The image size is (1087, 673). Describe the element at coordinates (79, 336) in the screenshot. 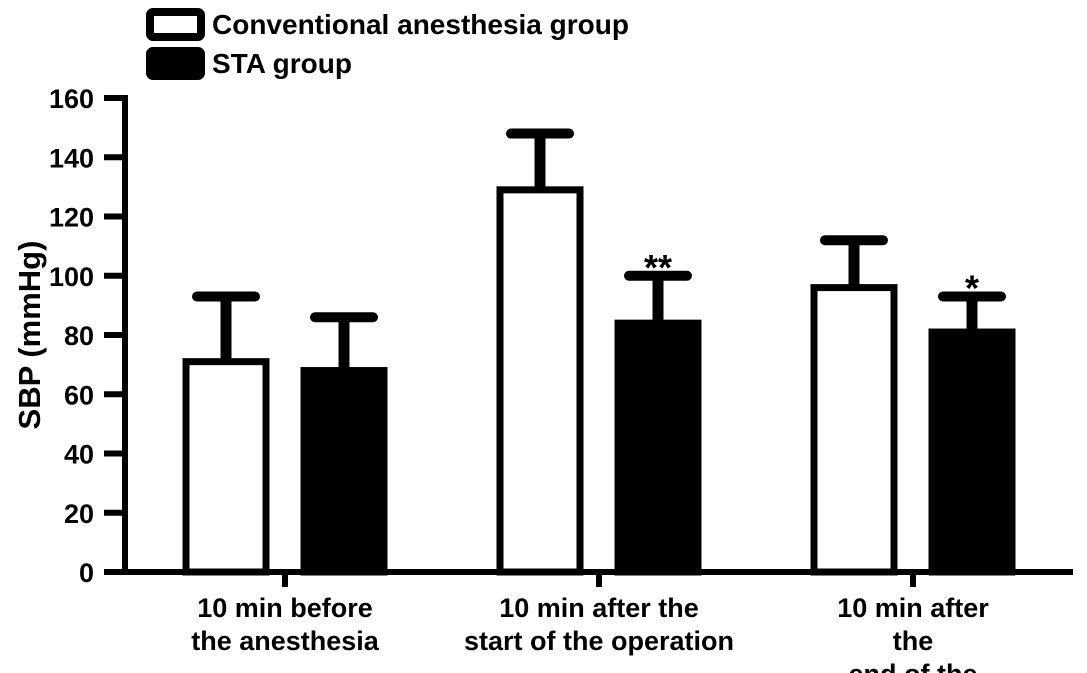

I see `y-axis-tick-label: 80` at that location.